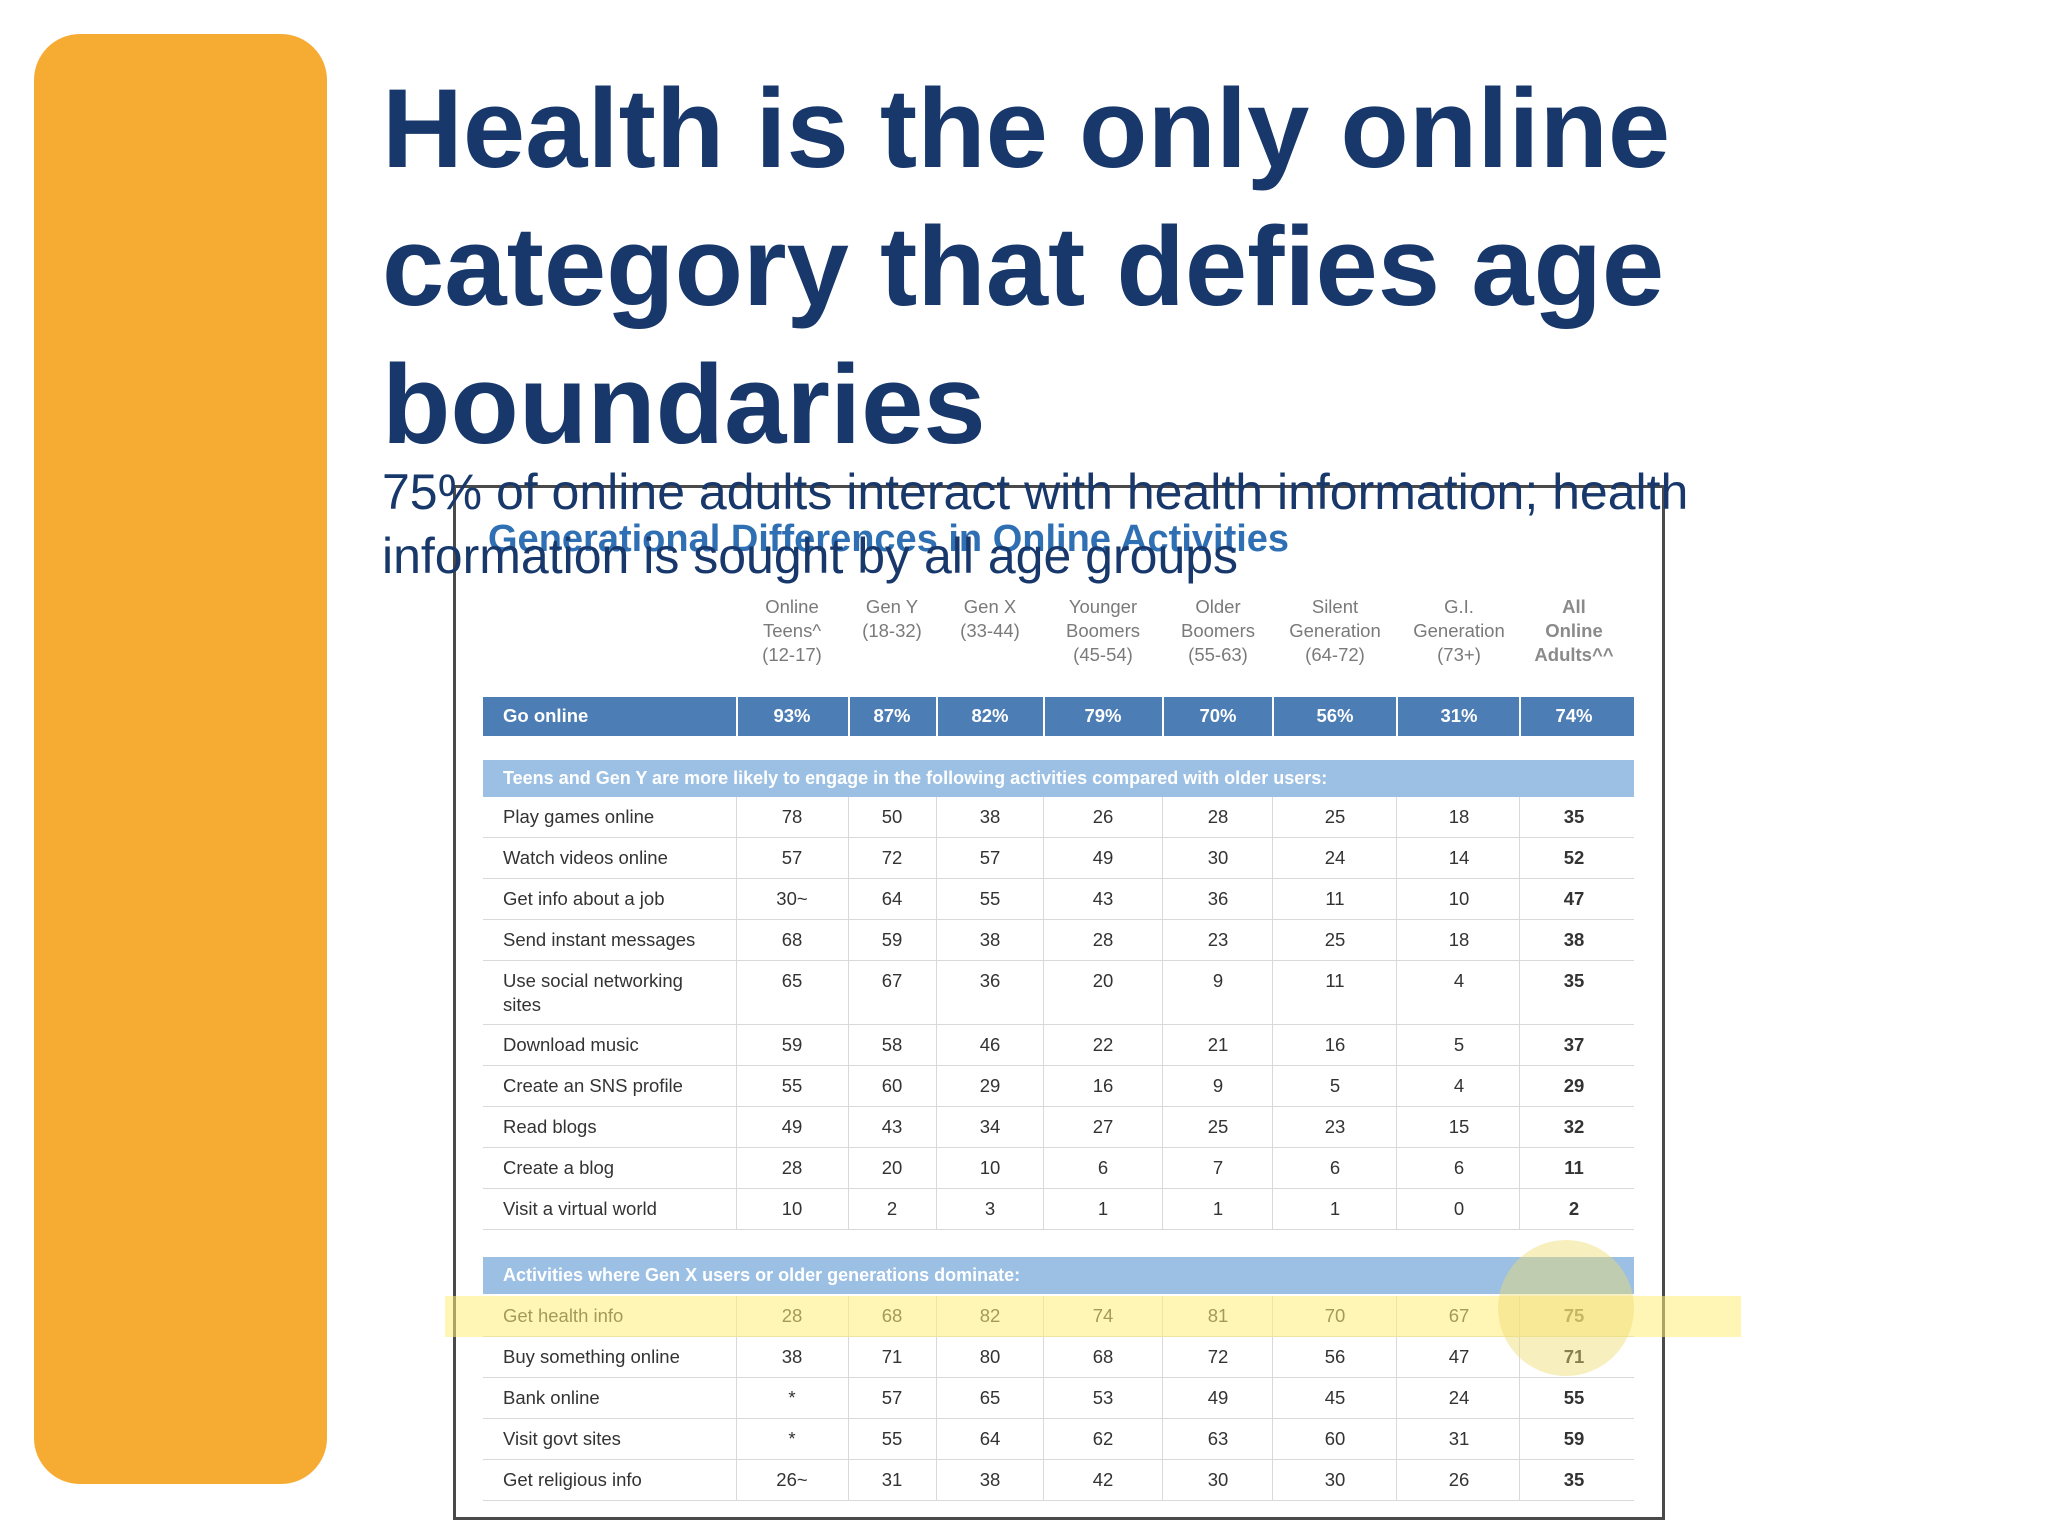  I want to click on cell-value: 67, so click(892, 980).